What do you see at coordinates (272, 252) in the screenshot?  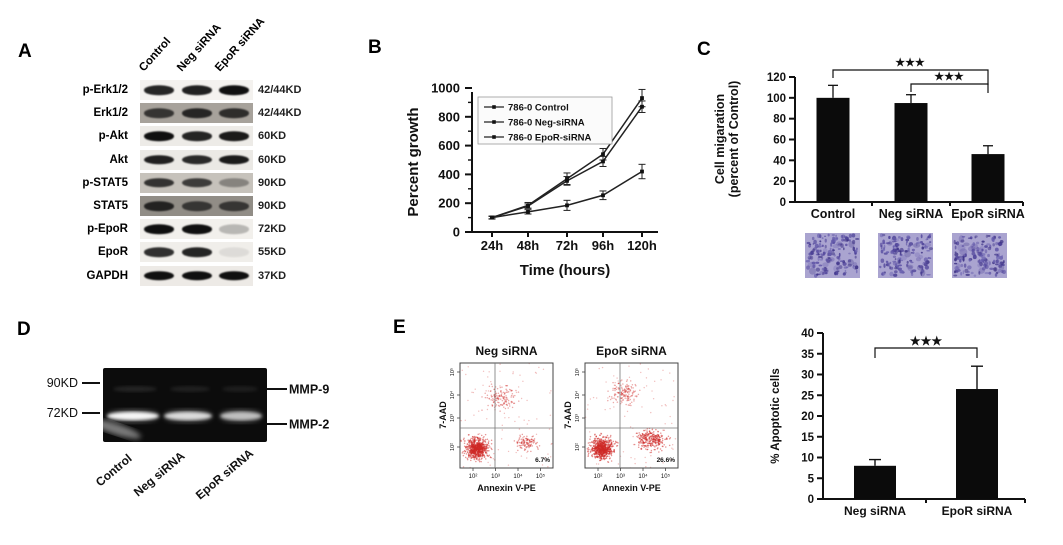 I see `molecular-weight-label: 55KD` at bounding box center [272, 252].